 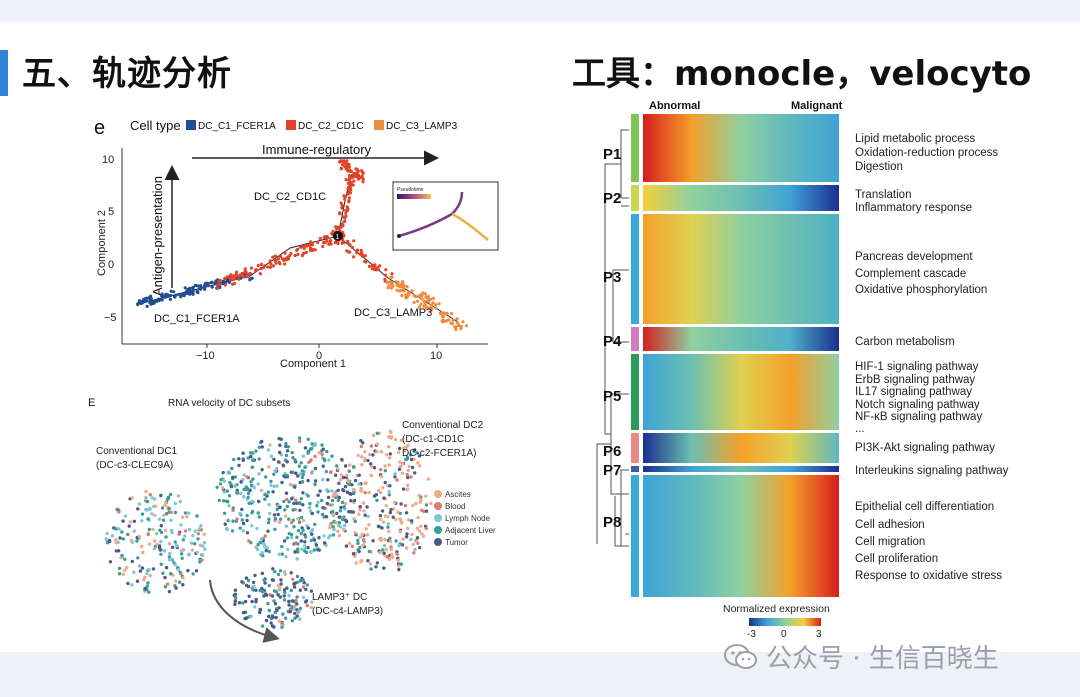 What do you see at coordinates (925, 448) in the screenshot?
I see `pathway-term: PI3K-Akt signaling pathway` at bounding box center [925, 448].